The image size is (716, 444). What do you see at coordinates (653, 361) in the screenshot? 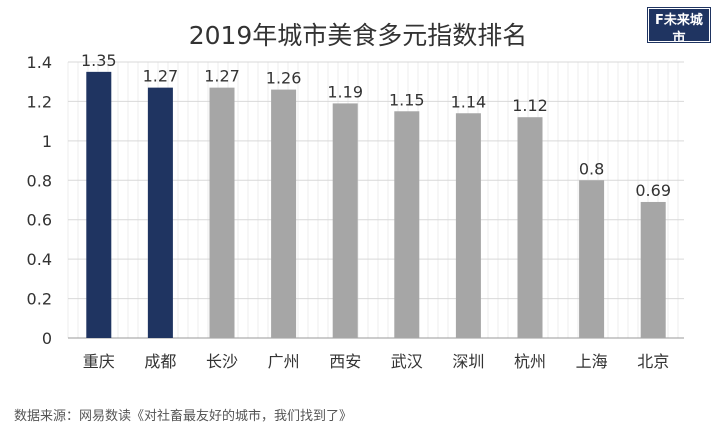
I see `x-tick-label: 北京` at bounding box center [653, 361].